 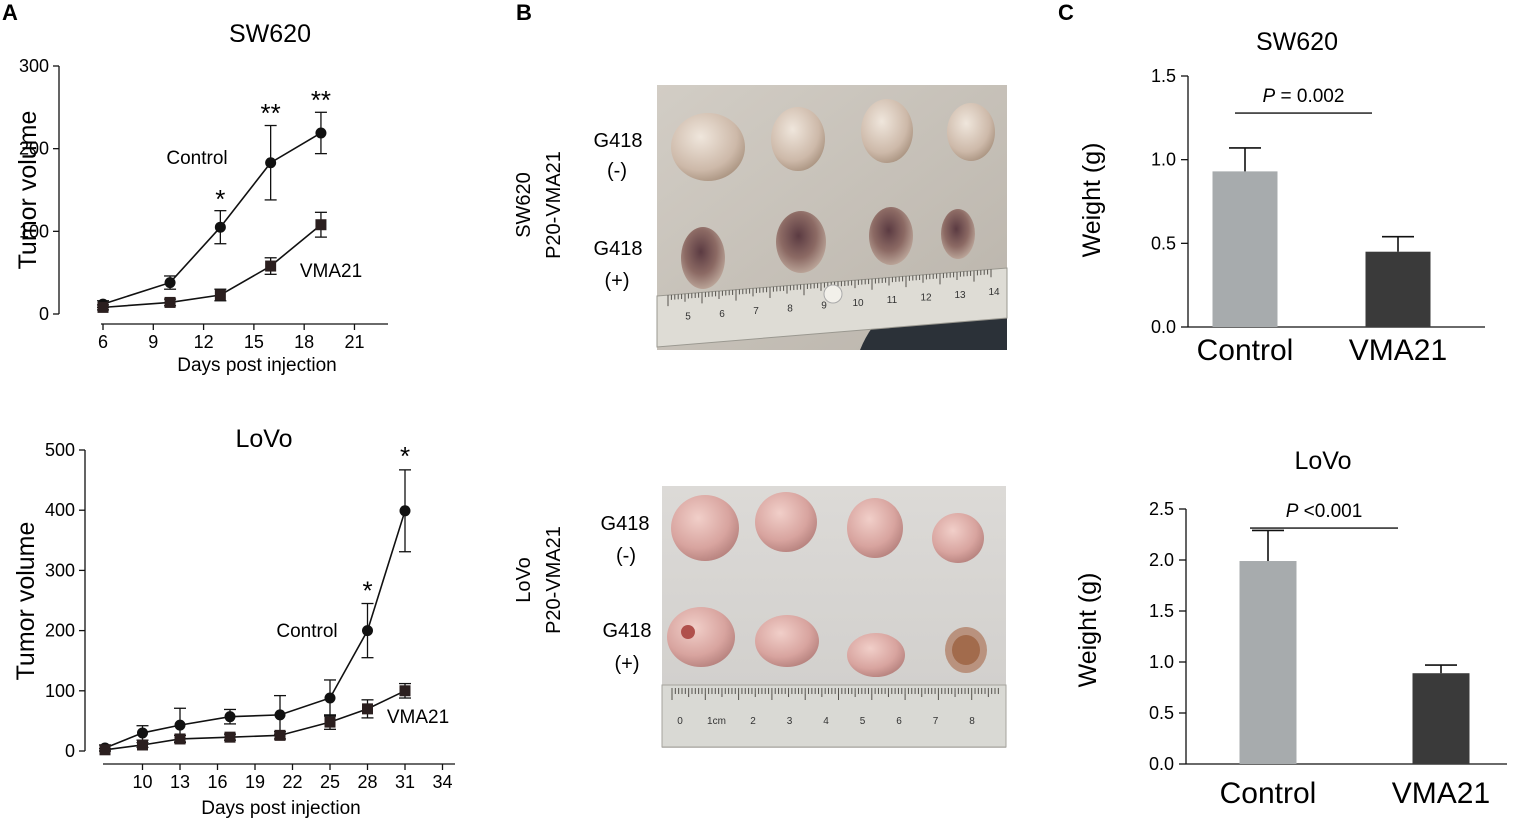 I want to click on photo-sw620-tumors: 5 6 7 8 9 10 11 12 13 14, so click(x=832, y=217).